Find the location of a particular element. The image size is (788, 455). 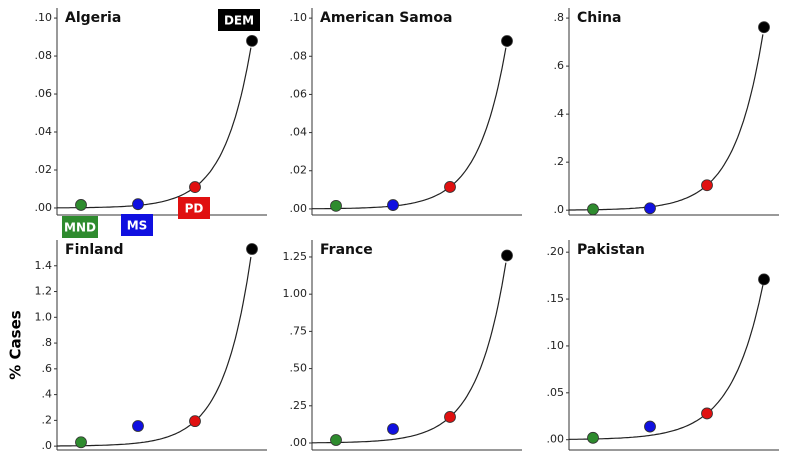

panel: .00 .02 .04 .06 .08 .10 Algeria MND MS PD DEM is located at coordinates (151, 123).